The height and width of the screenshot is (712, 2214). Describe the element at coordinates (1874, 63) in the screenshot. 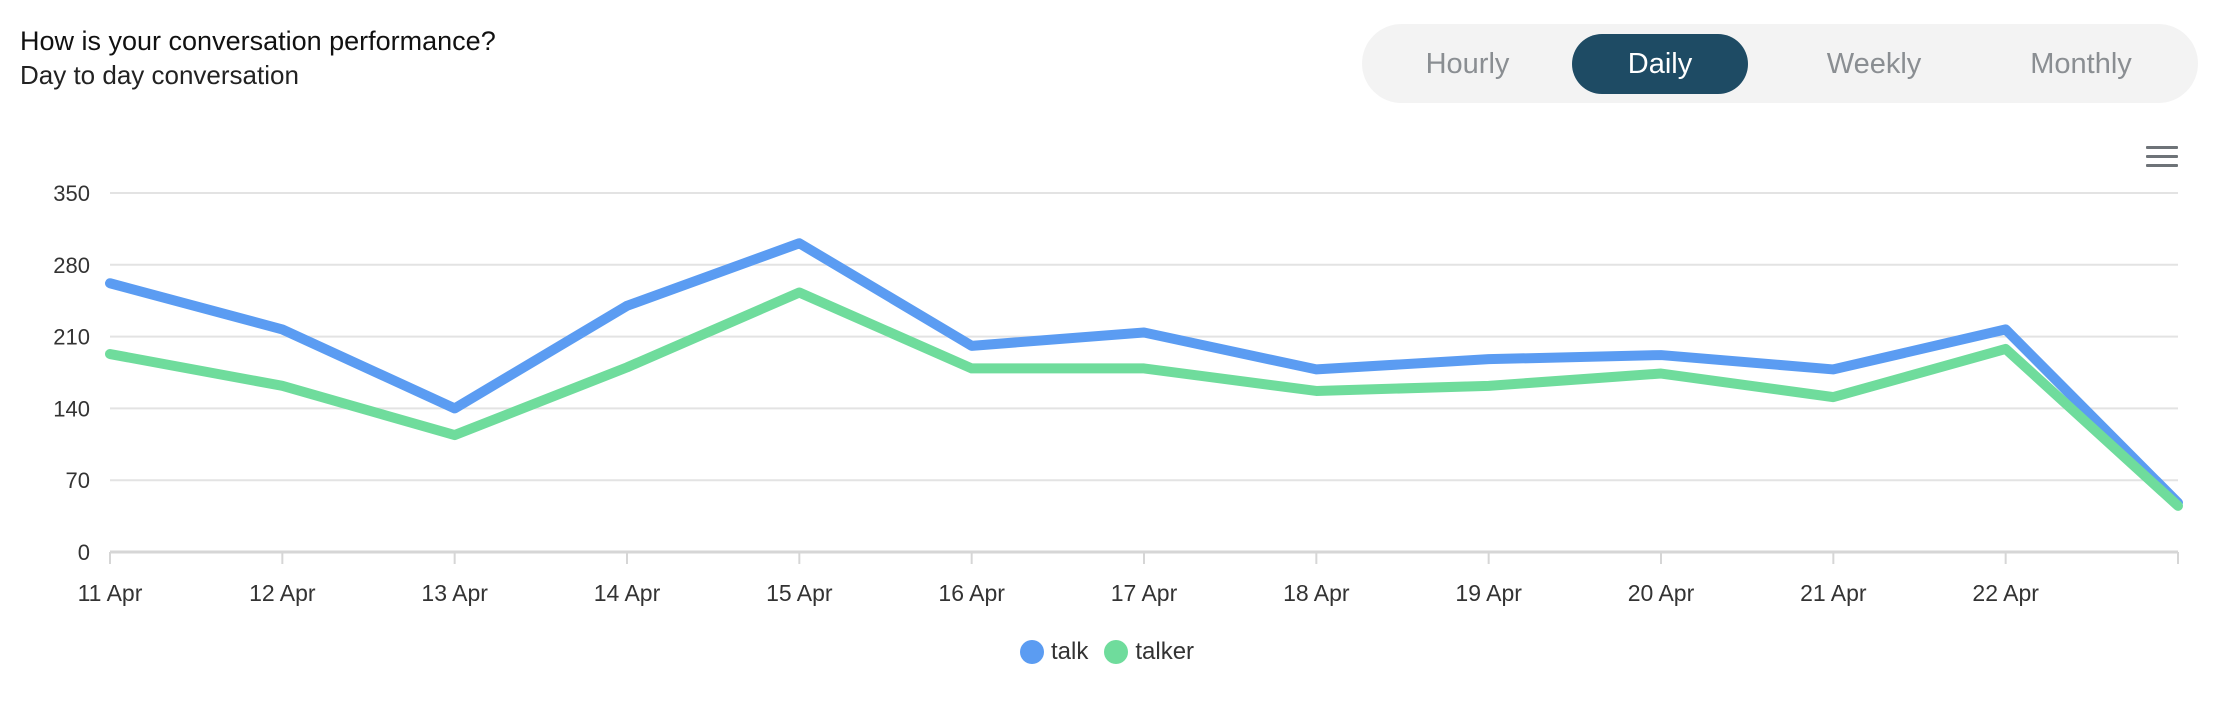

I see `tab-weekly: Weekly` at that location.